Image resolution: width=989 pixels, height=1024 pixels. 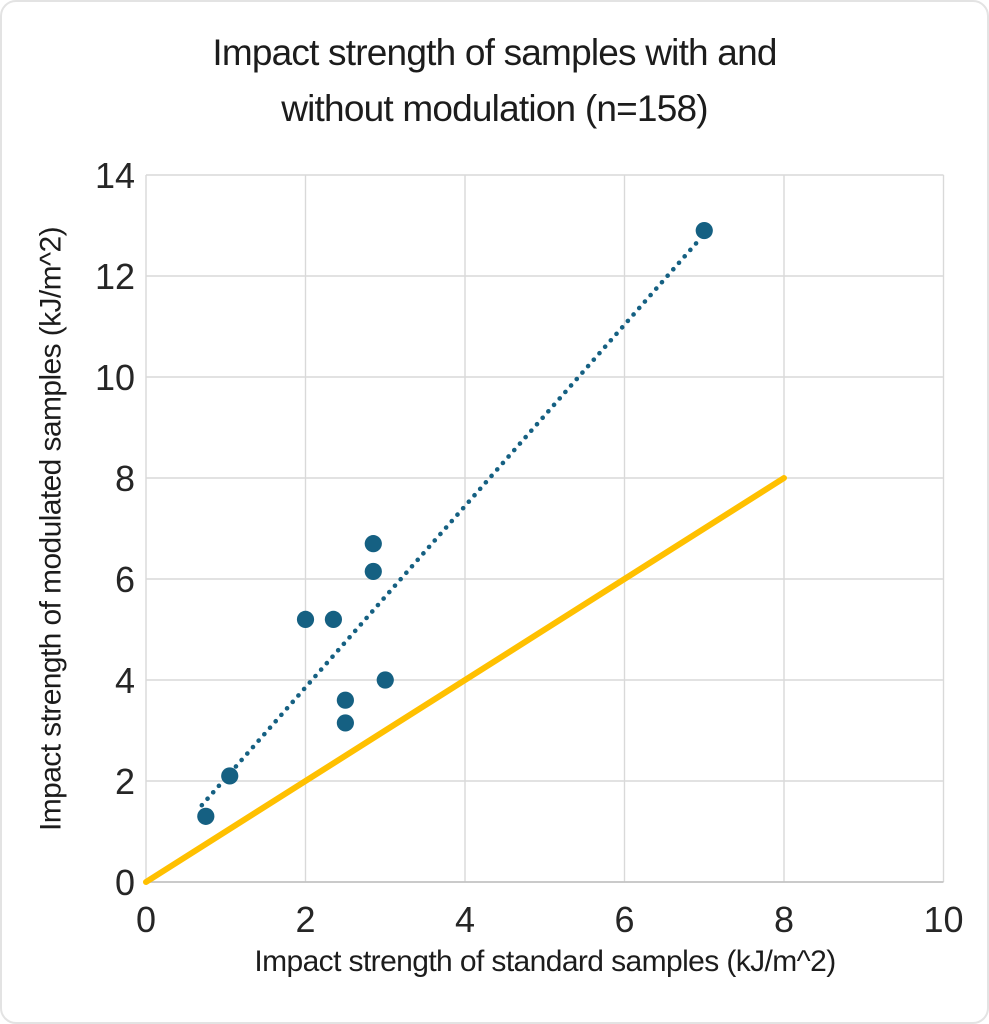 I want to click on y-tick-label: 8, so click(x=125, y=478).